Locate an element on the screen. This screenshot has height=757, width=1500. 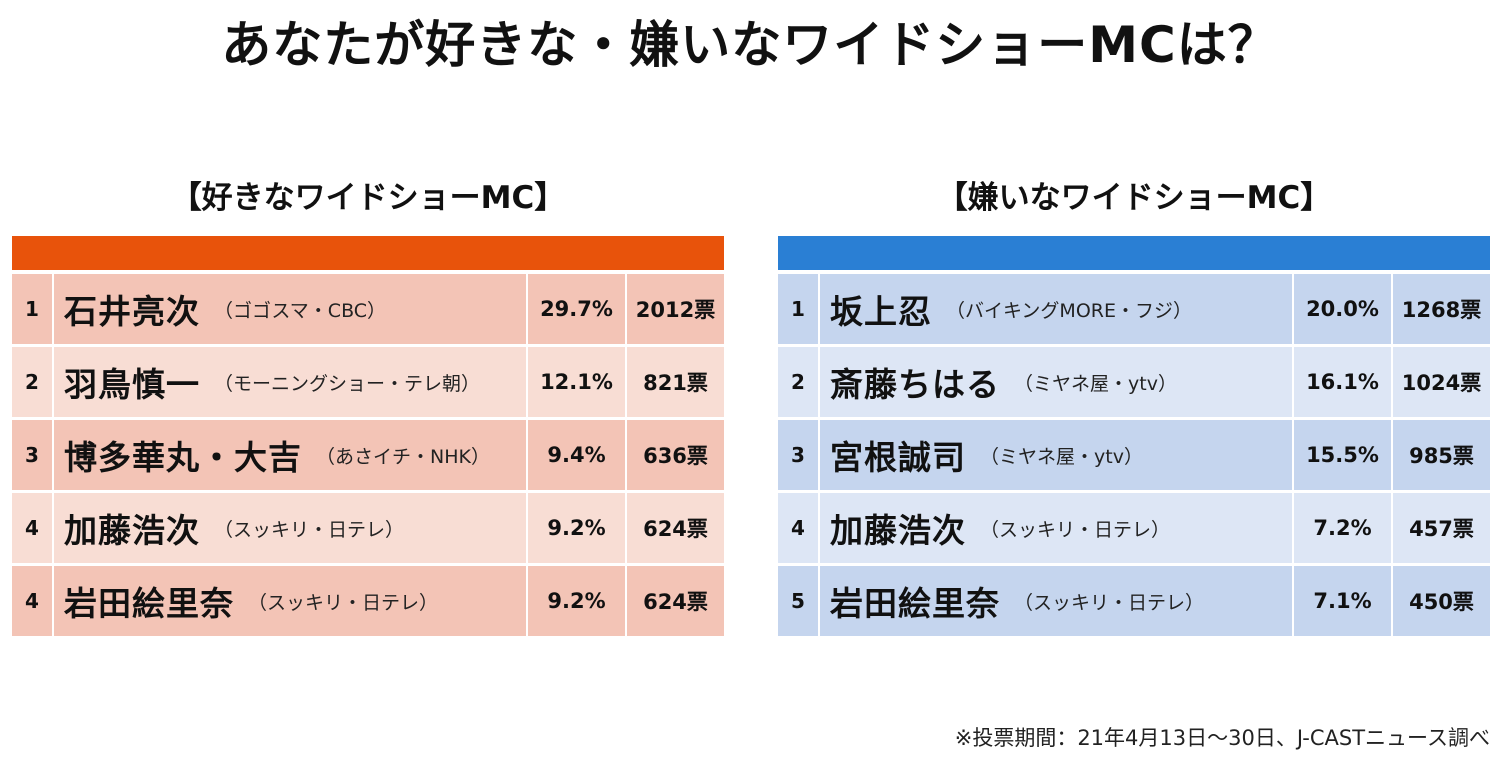
table-row: 4 加藤浩次 （スッキリ・日テレ） 9.2% 624票 is located at coordinates (368, 528).